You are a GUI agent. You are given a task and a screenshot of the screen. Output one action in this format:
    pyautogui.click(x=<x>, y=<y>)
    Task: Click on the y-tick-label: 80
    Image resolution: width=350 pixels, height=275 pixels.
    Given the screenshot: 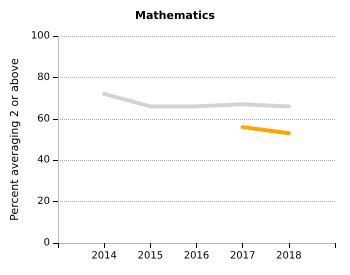 What is the action you would take?
    pyautogui.click(x=43, y=77)
    